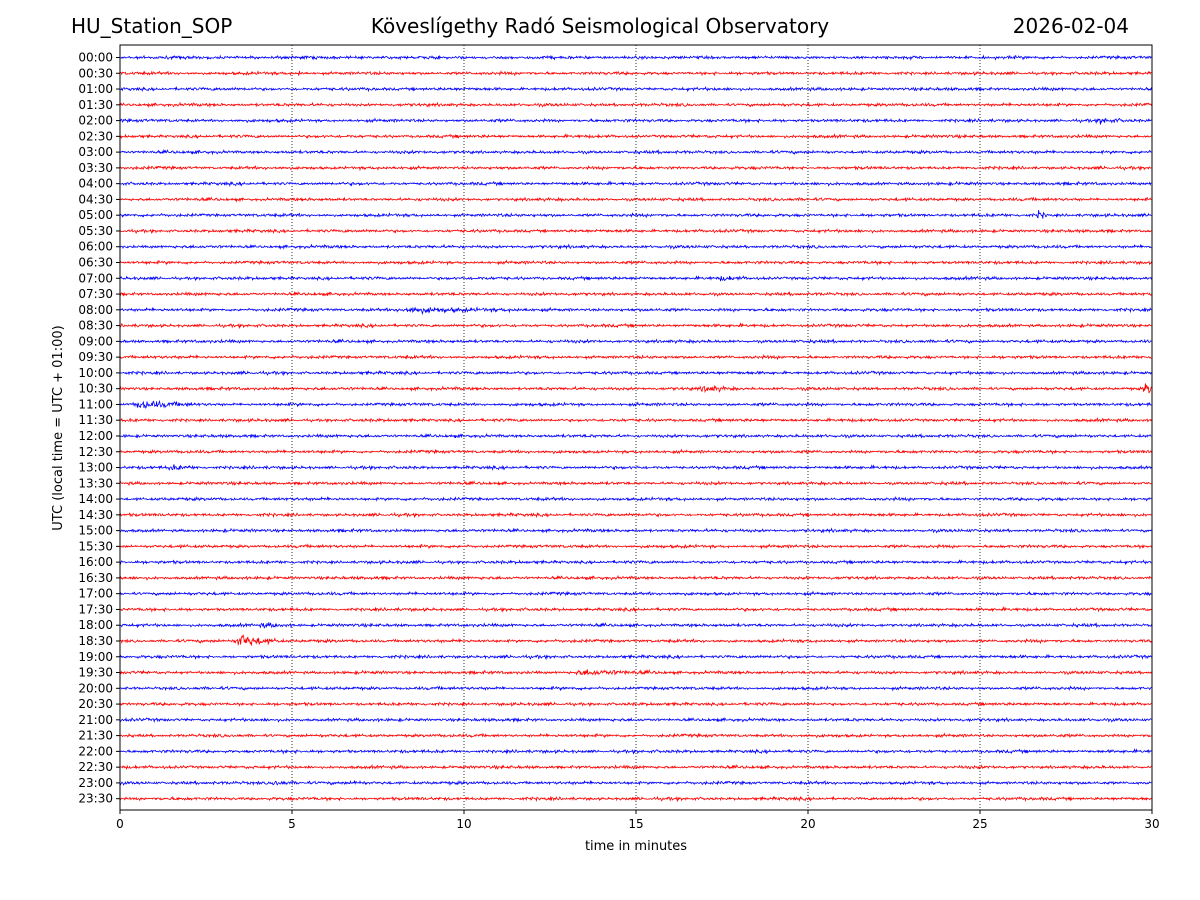  Describe the element at coordinates (95, 736) in the screenshot. I see `y-tick-label: 21:30` at that location.